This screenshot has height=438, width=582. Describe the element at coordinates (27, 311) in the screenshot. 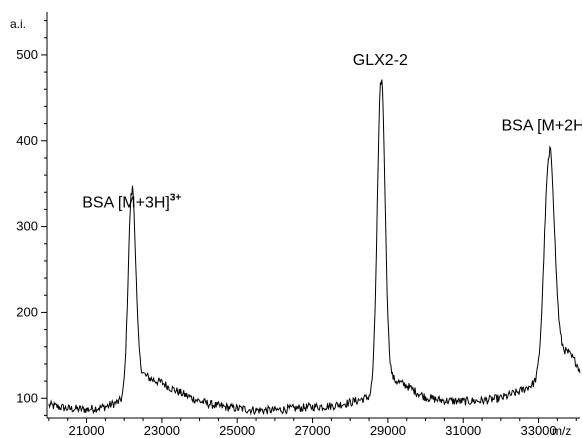

I see `y-tick-label: 200` at that location.